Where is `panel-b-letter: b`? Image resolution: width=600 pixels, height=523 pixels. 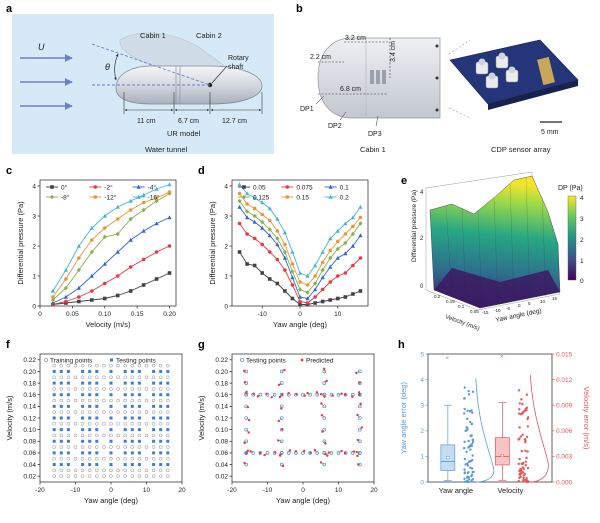 panel-b-letter: b is located at coordinates (299, 9).